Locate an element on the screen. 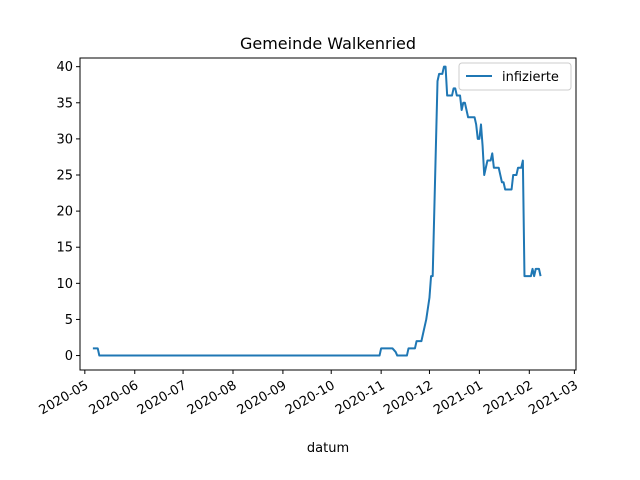 This screenshot has height=480, width=640. y-tick-label: 0 is located at coordinates (69, 356).